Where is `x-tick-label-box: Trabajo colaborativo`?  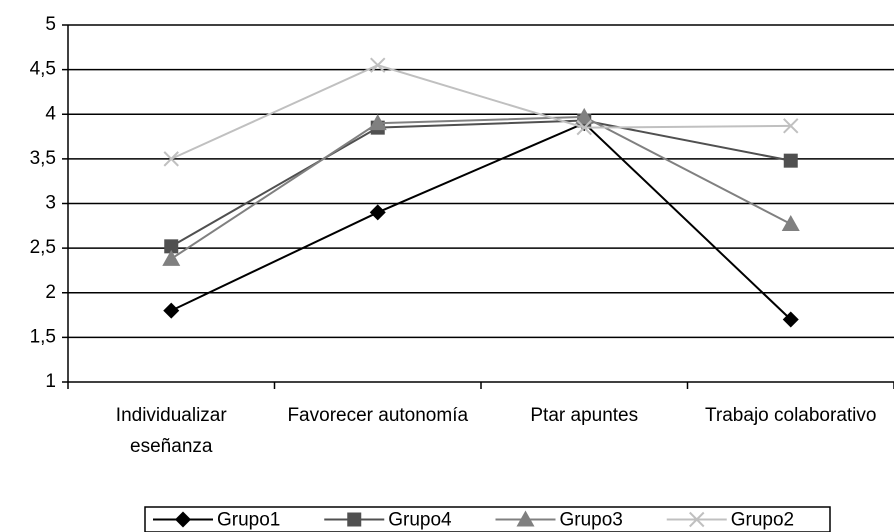
x-tick-label-box: Trabajo colaborativo is located at coordinates (791, 415).